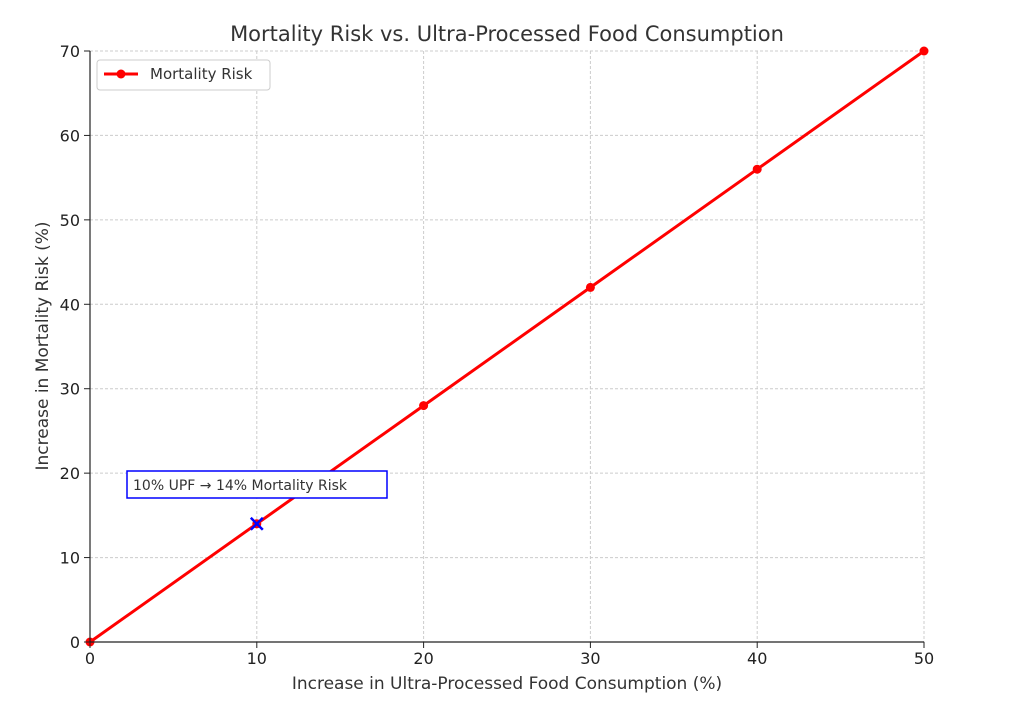  I want to click on x-tick-label: 20, so click(423, 658).